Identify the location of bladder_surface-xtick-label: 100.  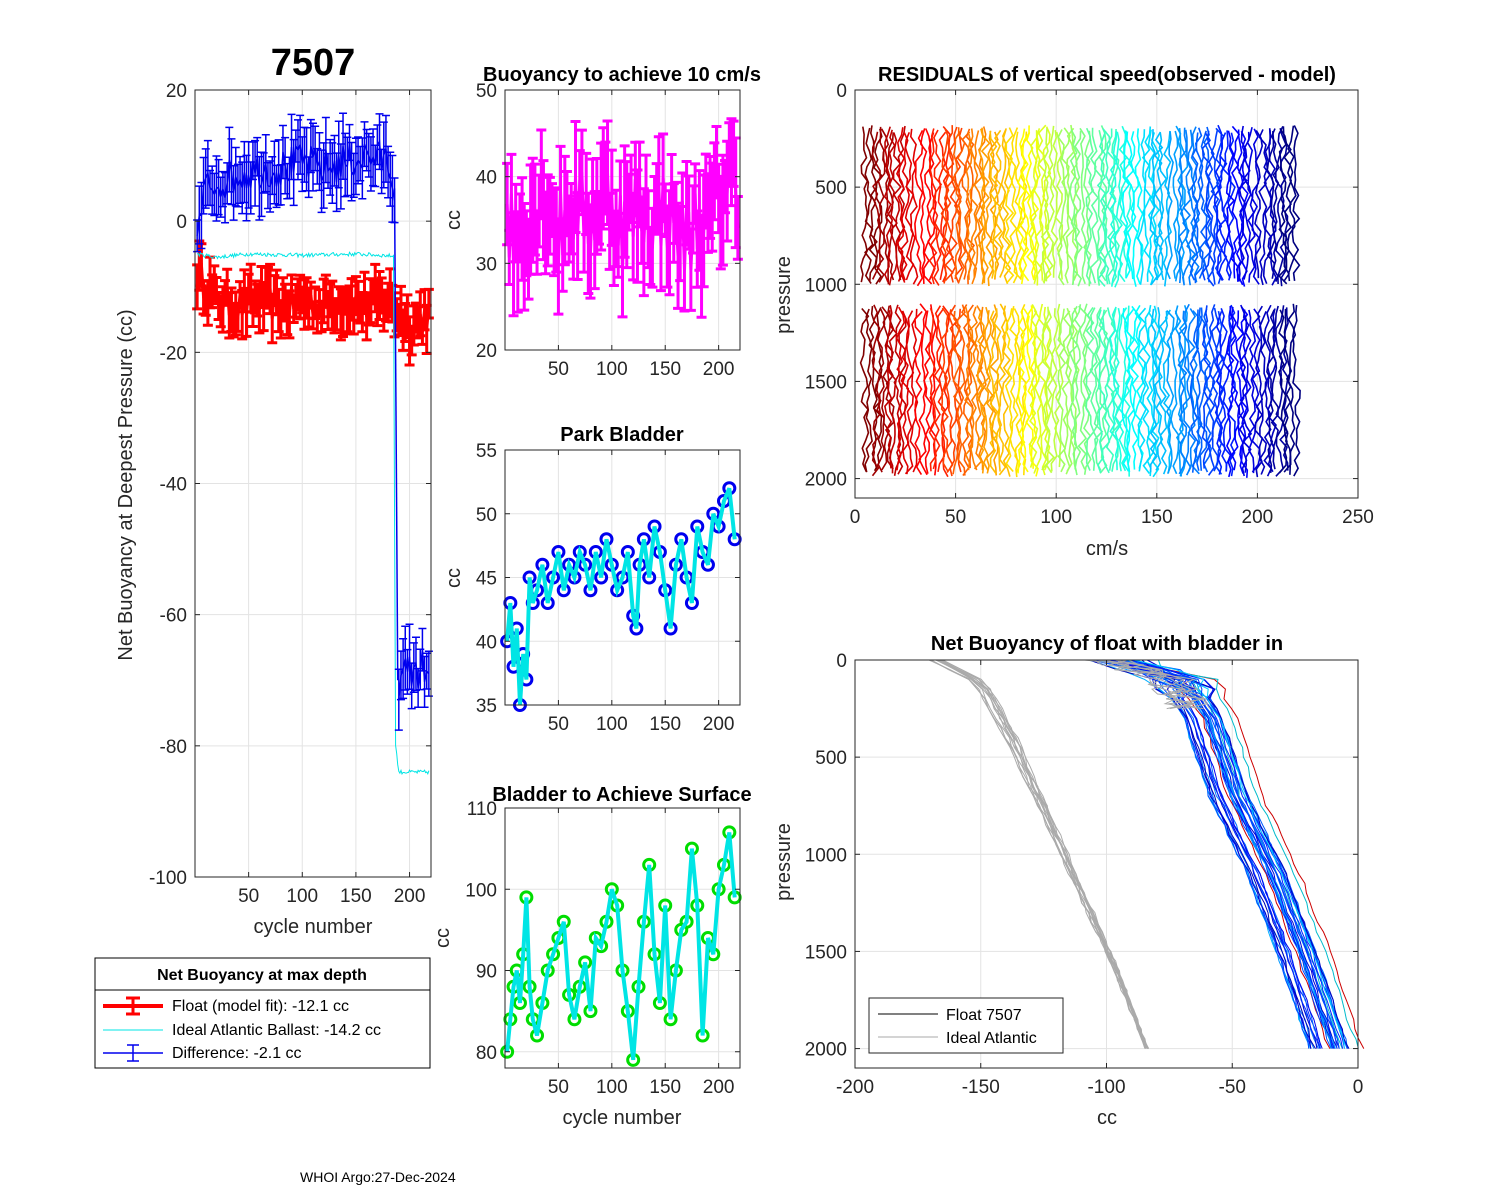
(612, 1087).